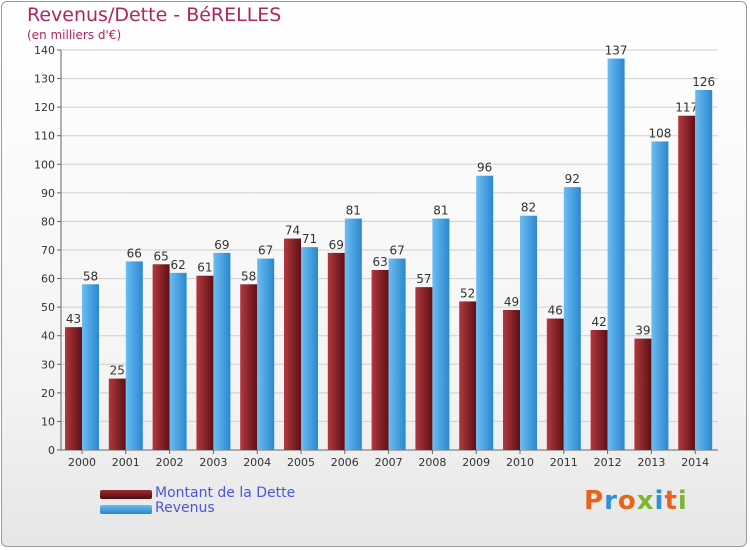 The height and width of the screenshot is (550, 750). I want to click on y-tick-label: 70, so click(48, 250).